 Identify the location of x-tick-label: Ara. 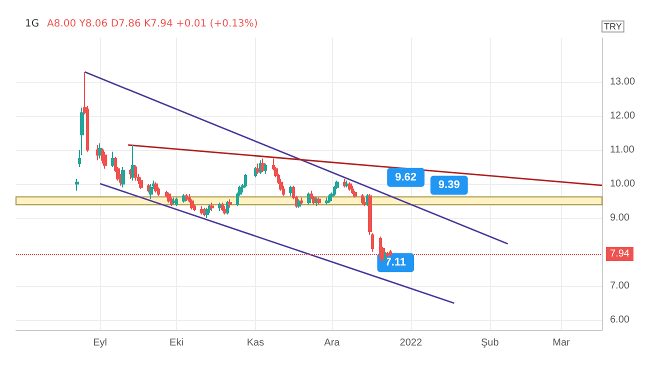
(332, 343).